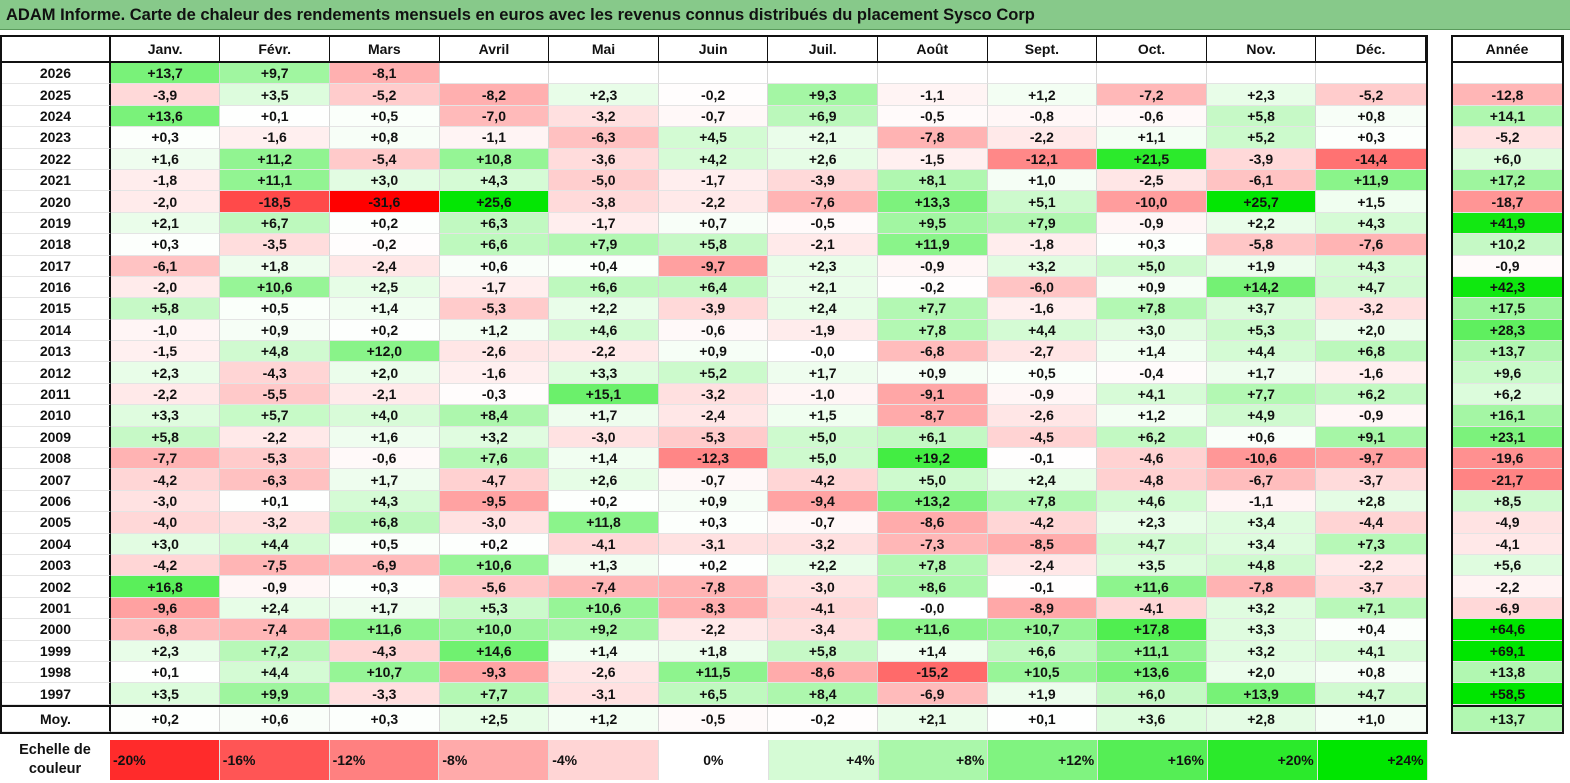 The image size is (1570, 783). What do you see at coordinates (275, 245) in the screenshot?
I see `heatmap-cell: -3,5` at bounding box center [275, 245].